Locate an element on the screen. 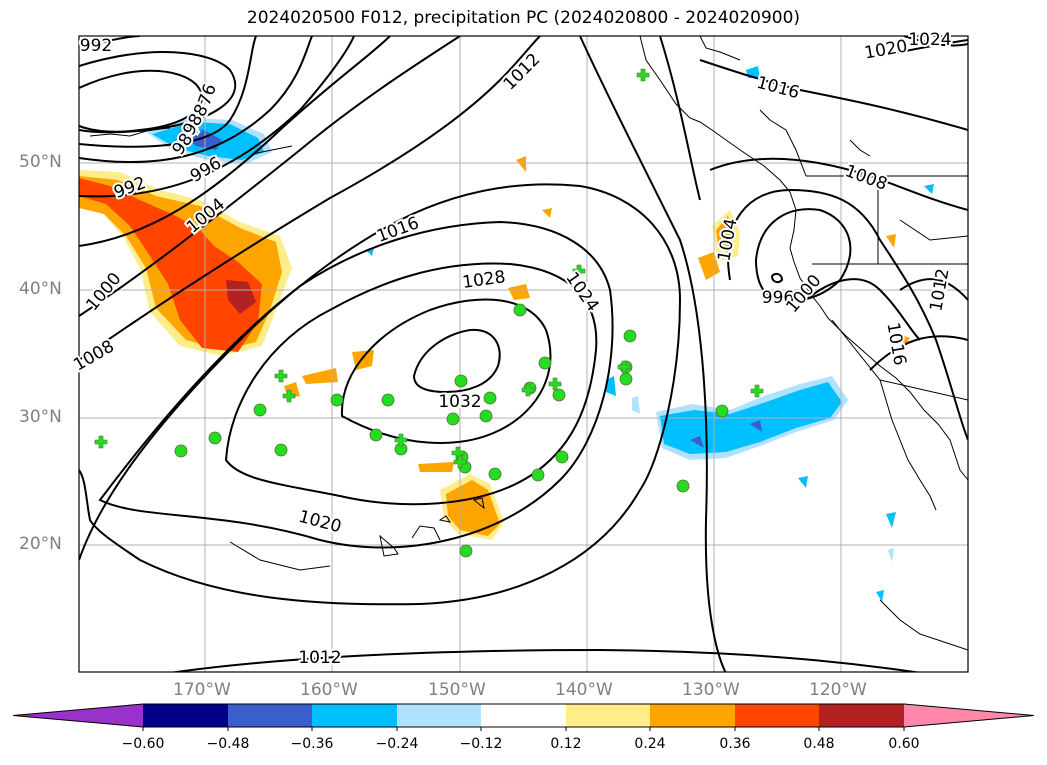  lat-label: 20°N is located at coordinates (40, 544).